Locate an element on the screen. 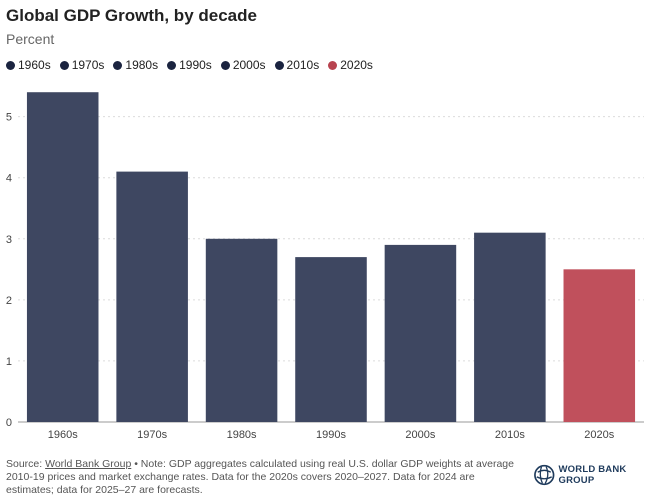 Image resolution: width=658 pixels, height=502 pixels. bar-1960s is located at coordinates (62, 257).